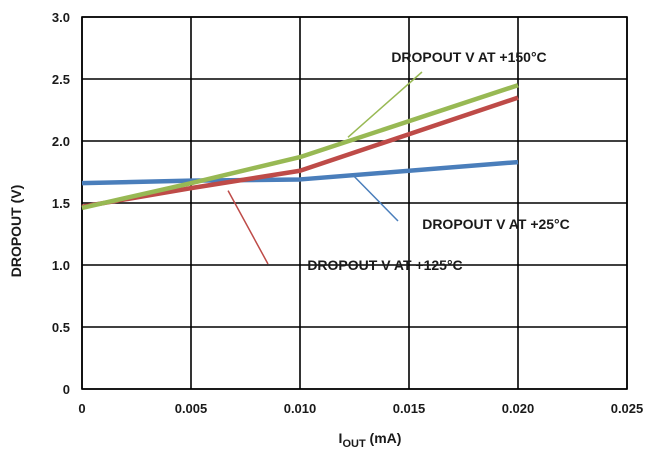 The image size is (656, 460). I want to click on y-tick-label: 3.0, so click(61, 17).